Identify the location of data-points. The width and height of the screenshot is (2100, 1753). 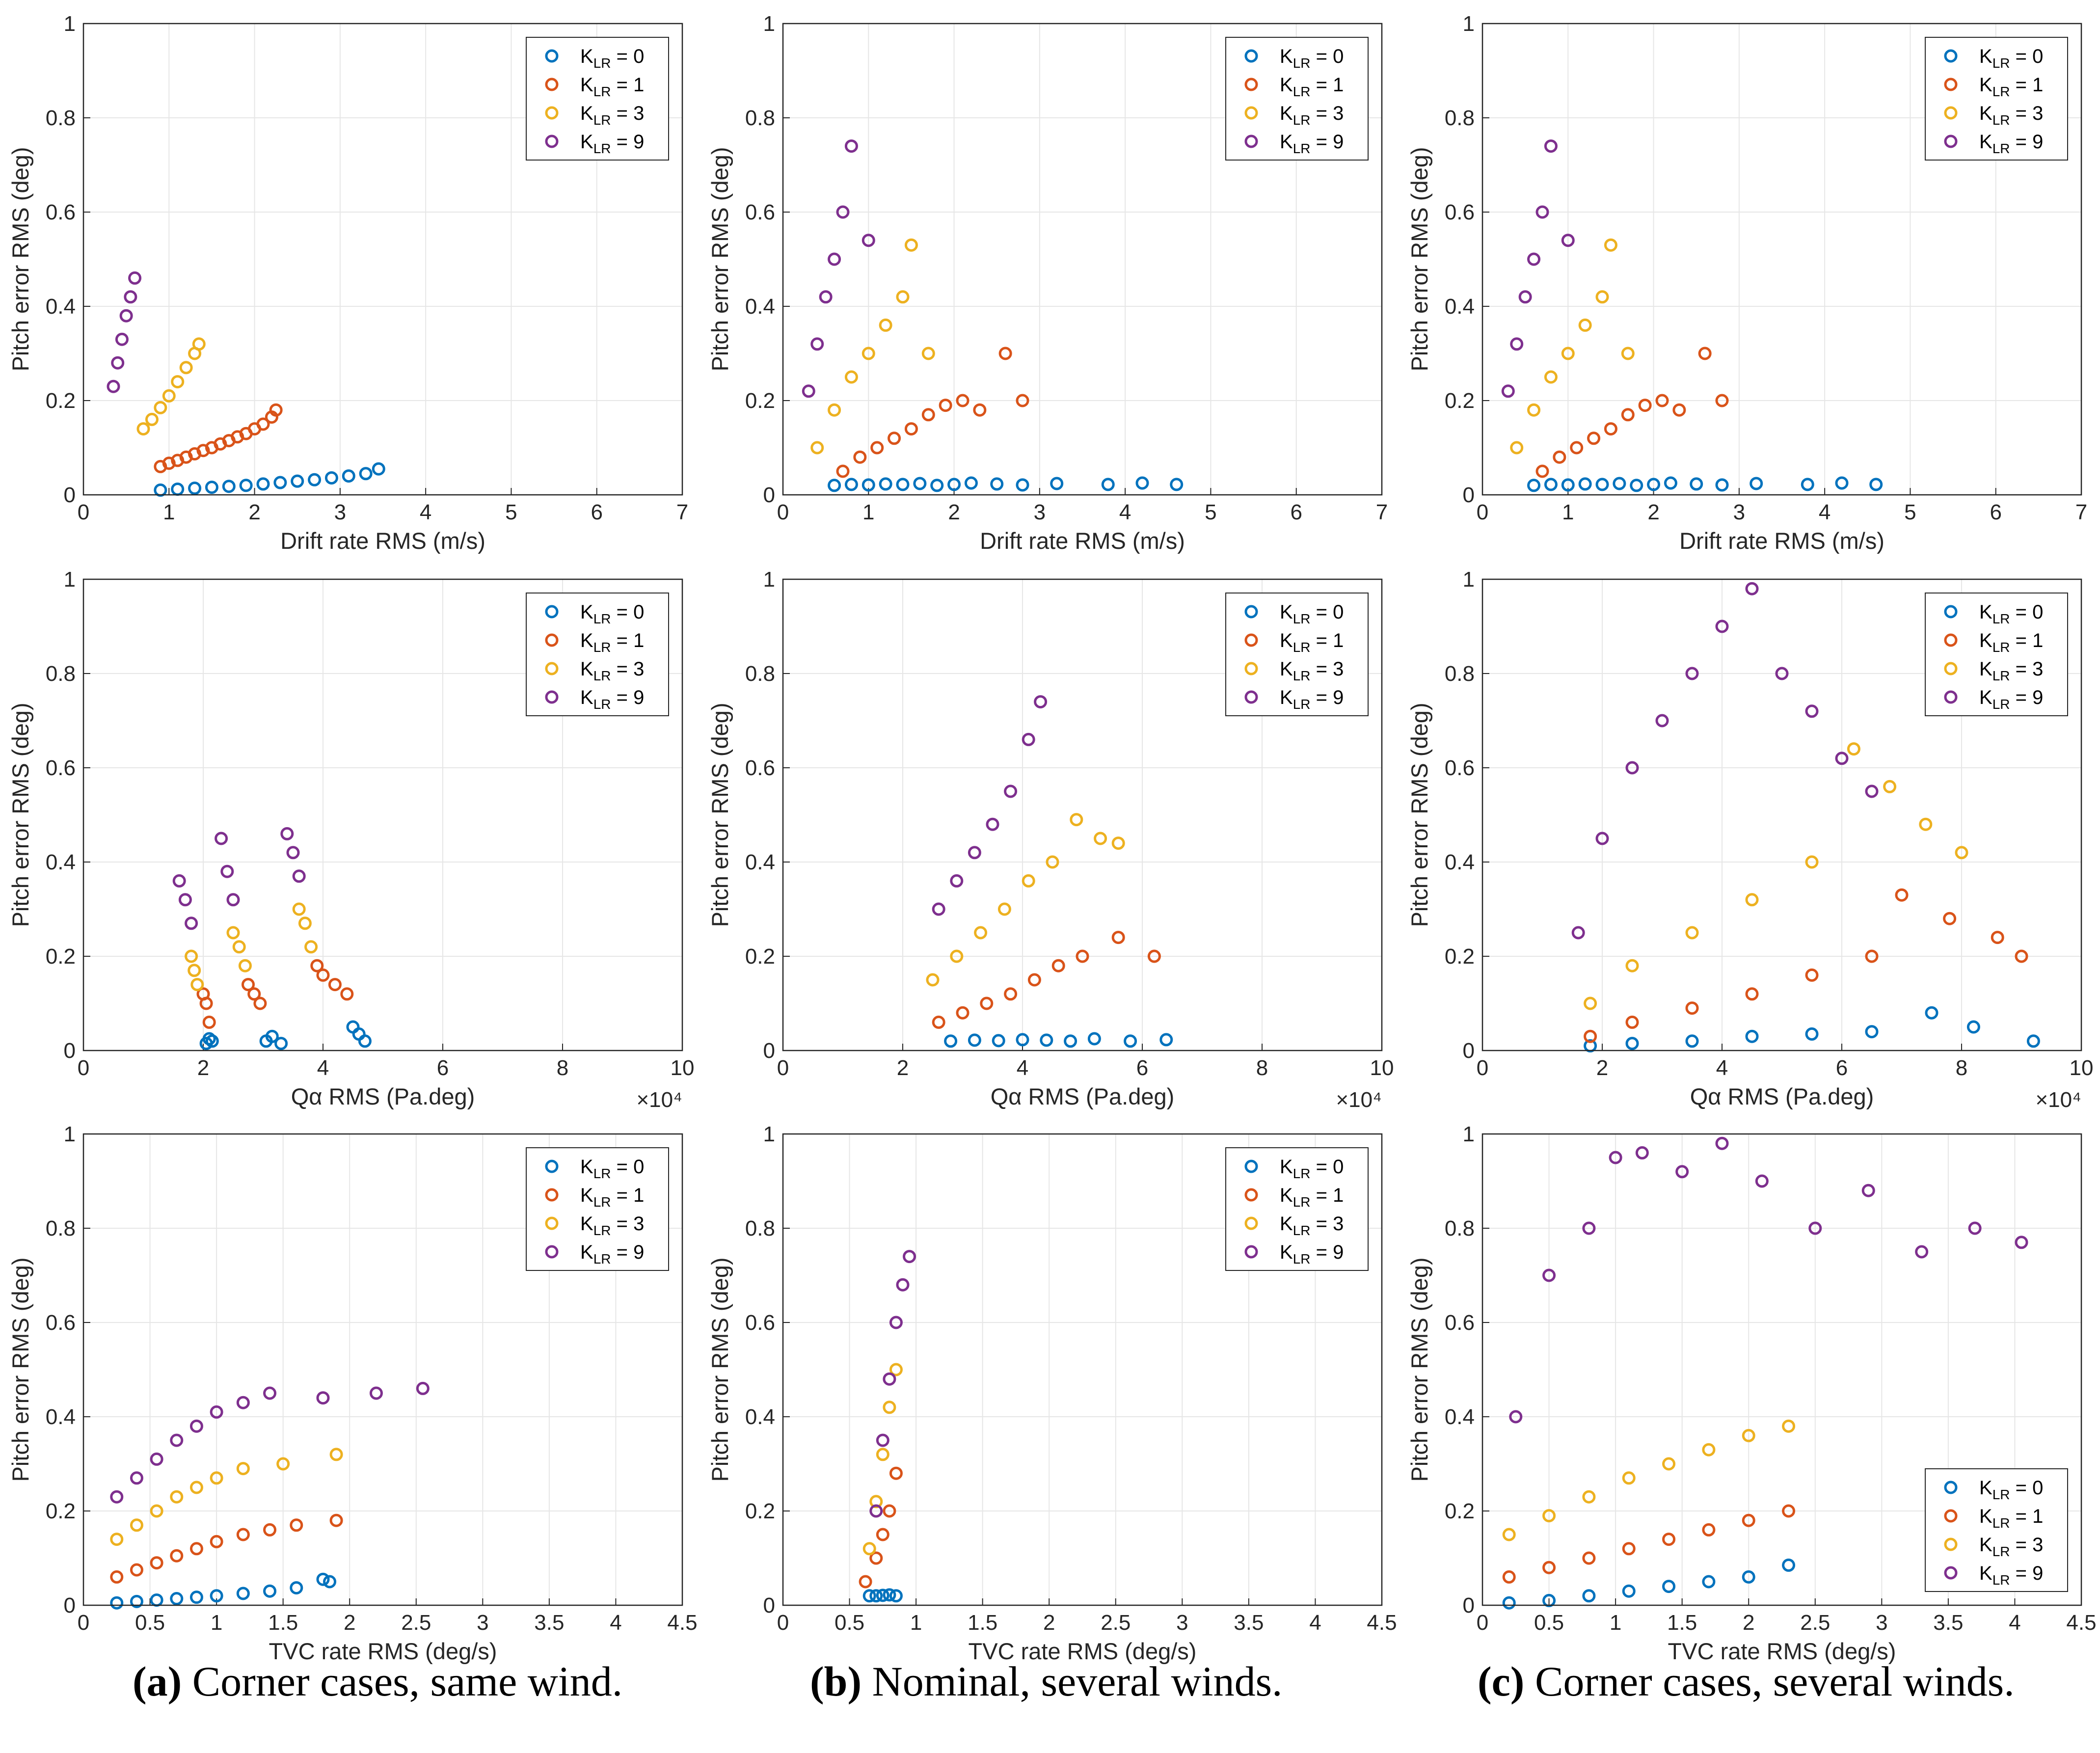
(1765, 1373).